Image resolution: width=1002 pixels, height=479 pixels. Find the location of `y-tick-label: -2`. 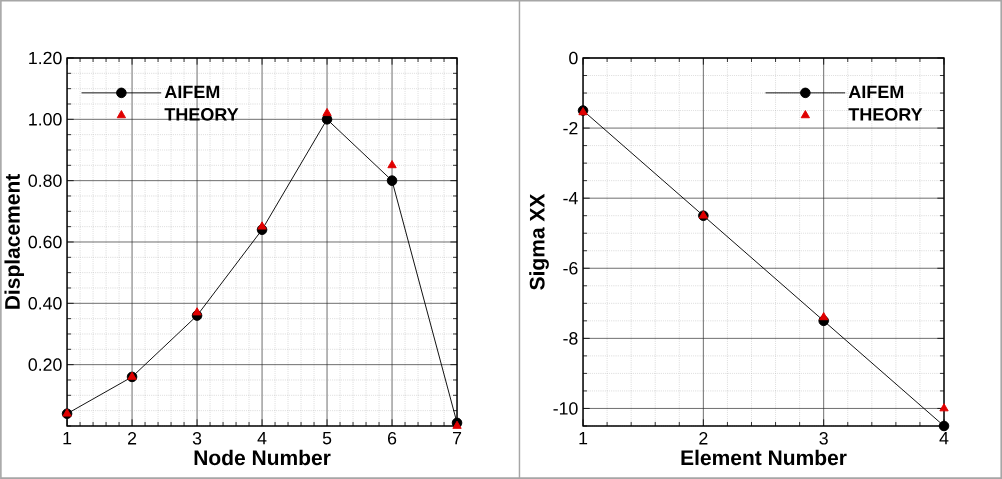

y-tick-label: -2 is located at coordinates (570, 128).